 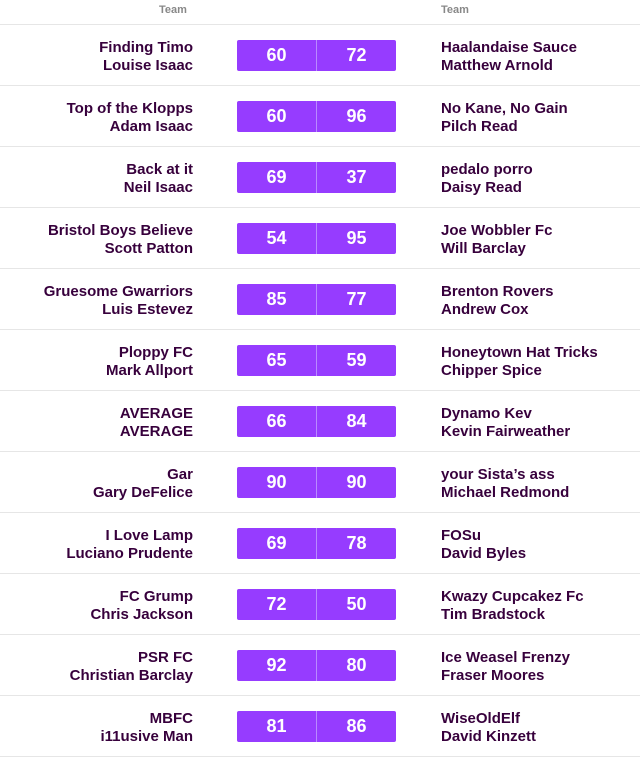 I want to click on away-team-column-header: Team, so click(x=455, y=10).